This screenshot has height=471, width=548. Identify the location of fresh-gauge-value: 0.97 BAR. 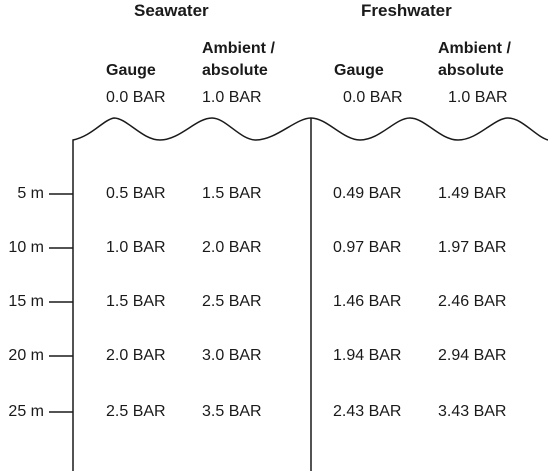
(367, 247).